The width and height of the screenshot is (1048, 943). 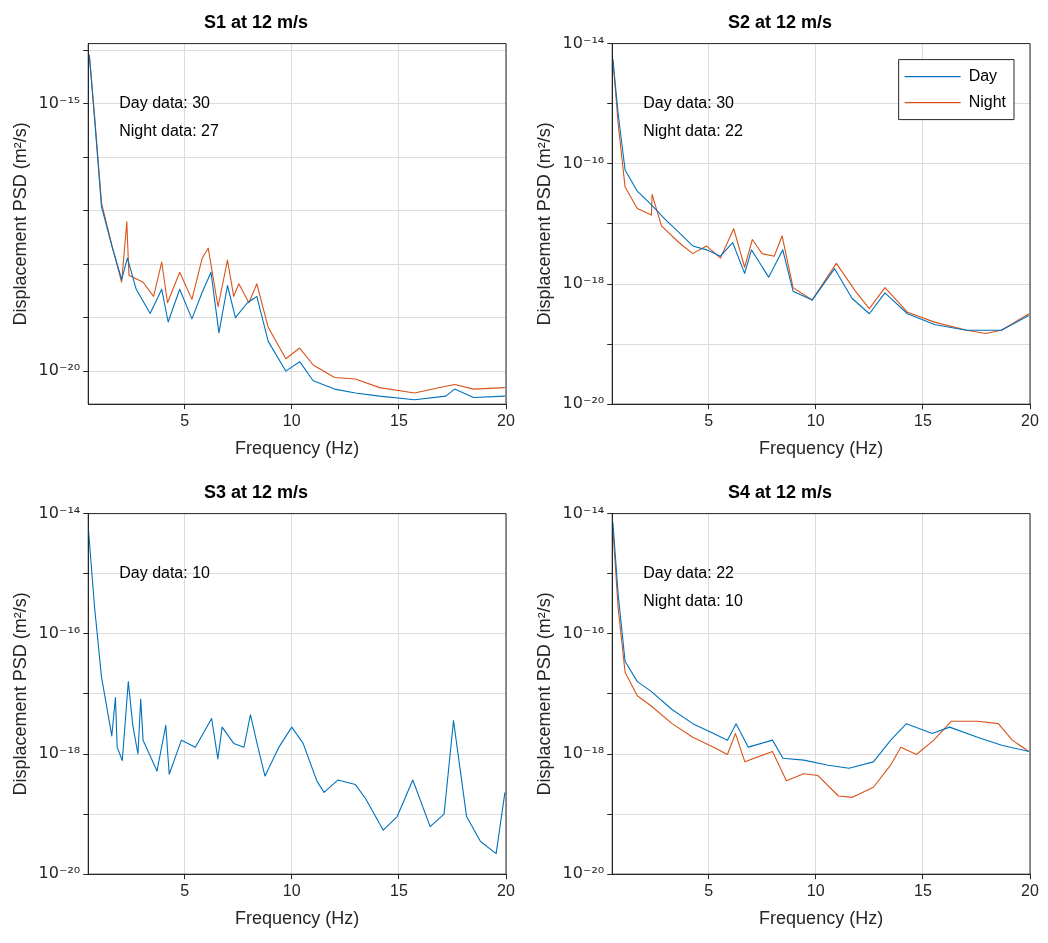 I want to click on annotation: Night data: 27, so click(x=169, y=131).